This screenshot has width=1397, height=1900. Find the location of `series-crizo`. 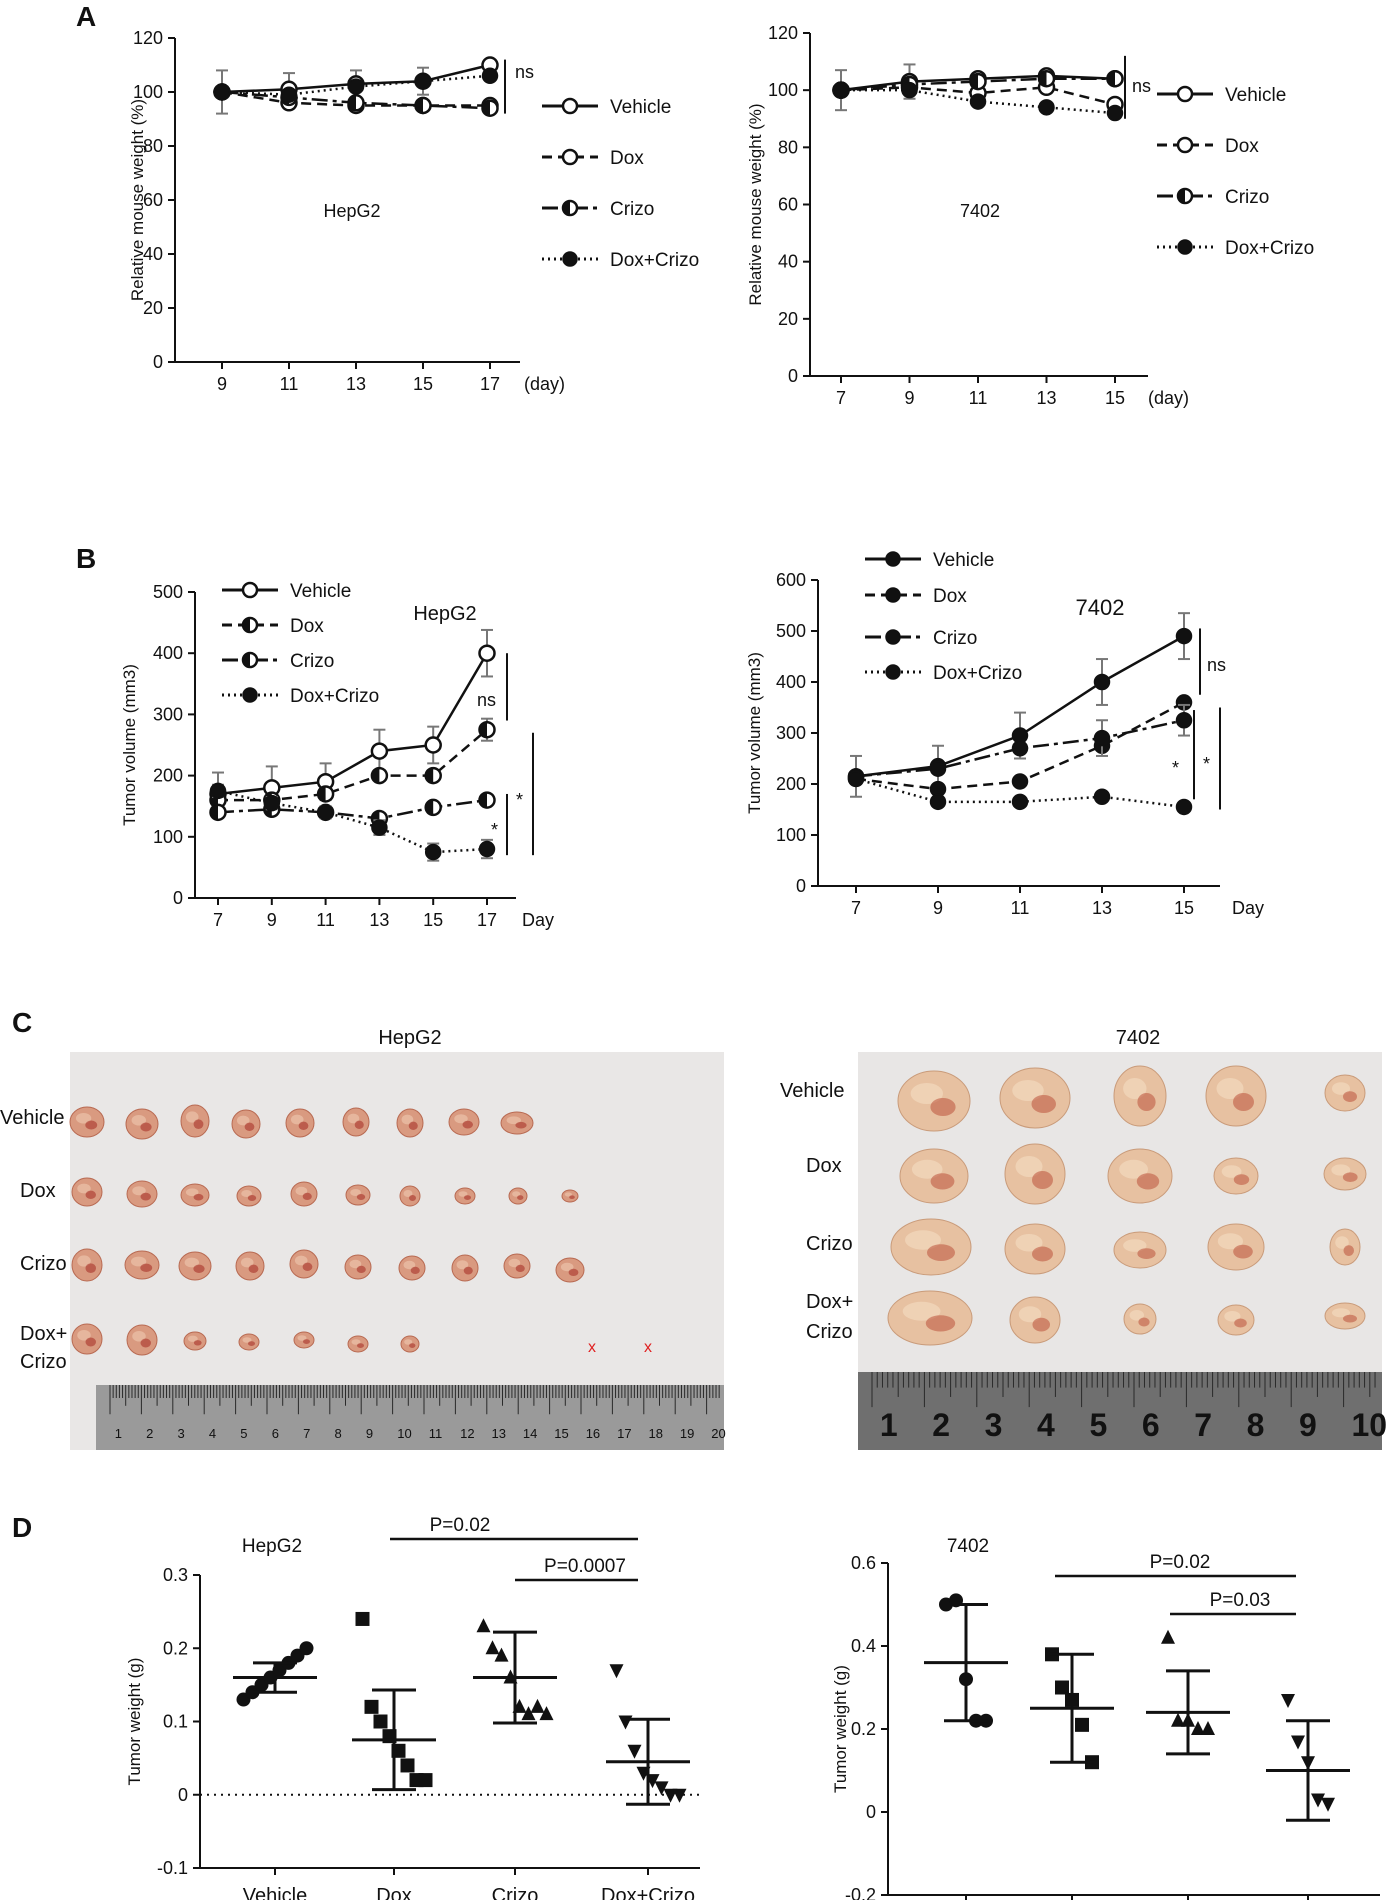

series-crizo is located at coordinates (352, 809).